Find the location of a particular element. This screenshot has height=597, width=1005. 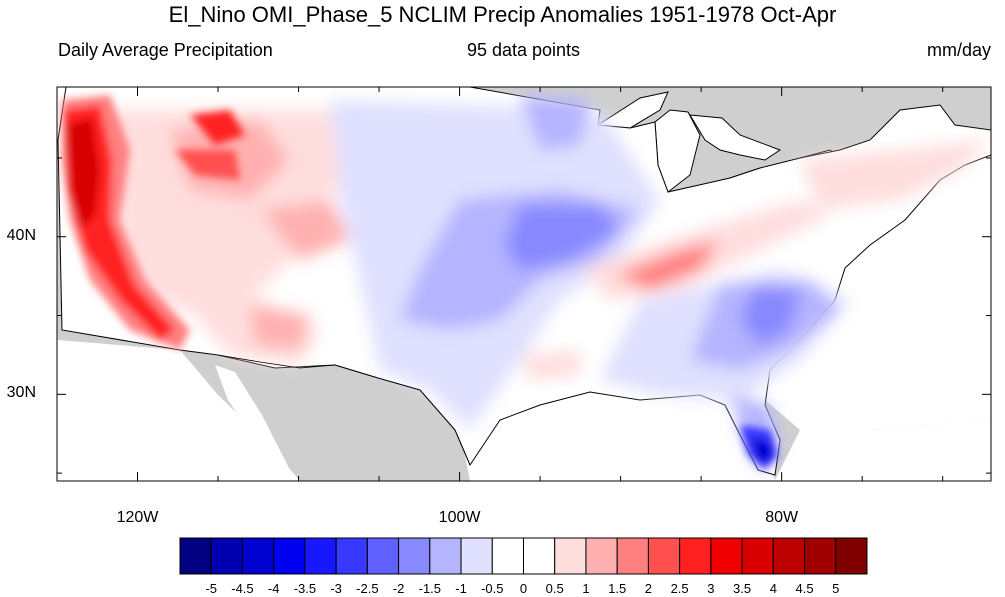

lat-label: 40N is located at coordinates (21, 235).